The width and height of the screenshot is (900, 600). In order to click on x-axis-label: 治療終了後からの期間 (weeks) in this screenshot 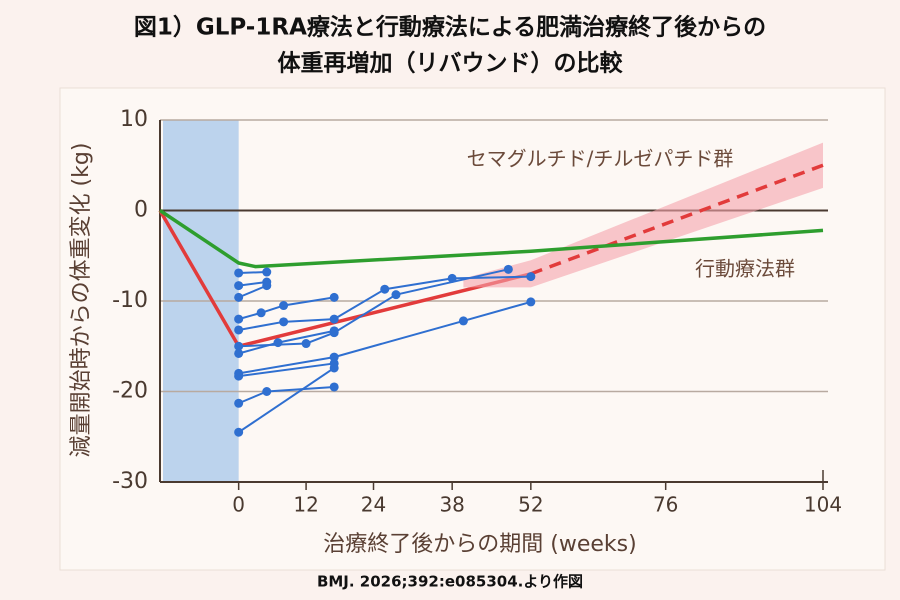, I will do `click(479, 544)`.